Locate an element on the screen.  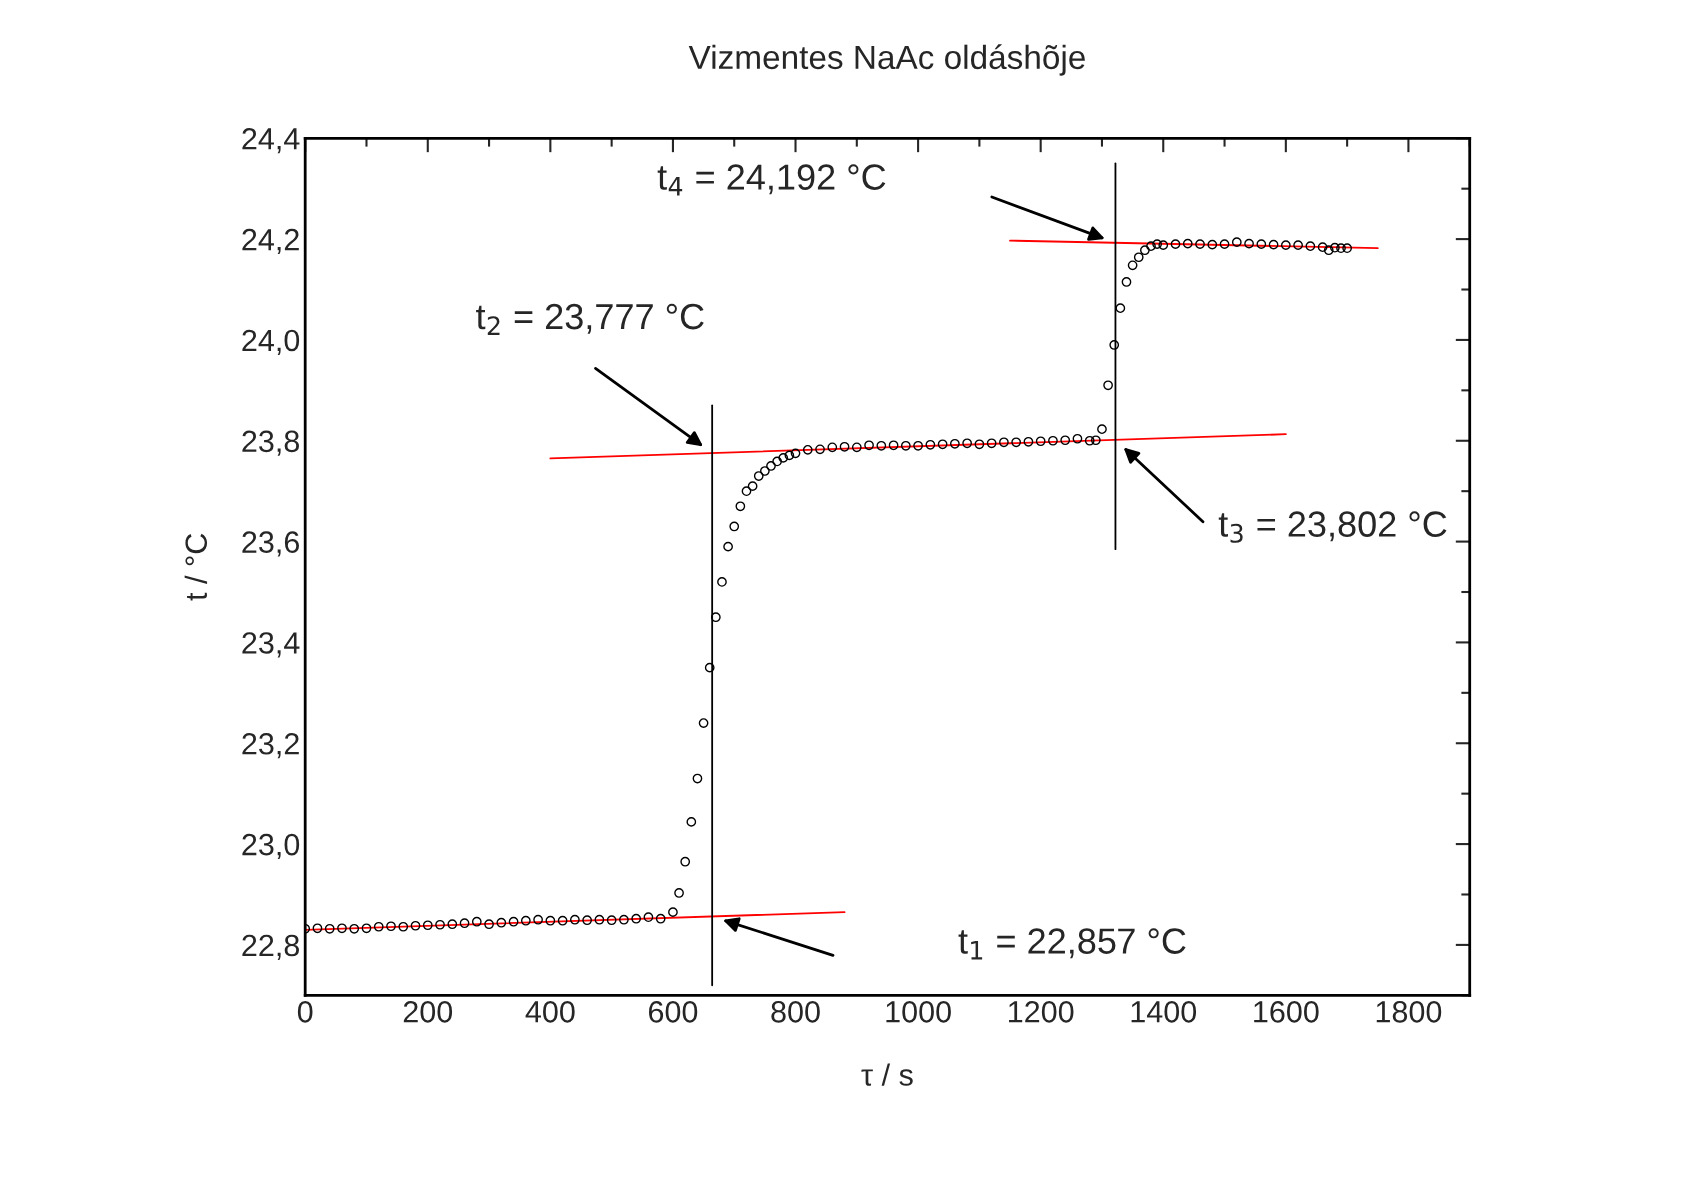
x-tick-label: 0 is located at coordinates (305, 1011).